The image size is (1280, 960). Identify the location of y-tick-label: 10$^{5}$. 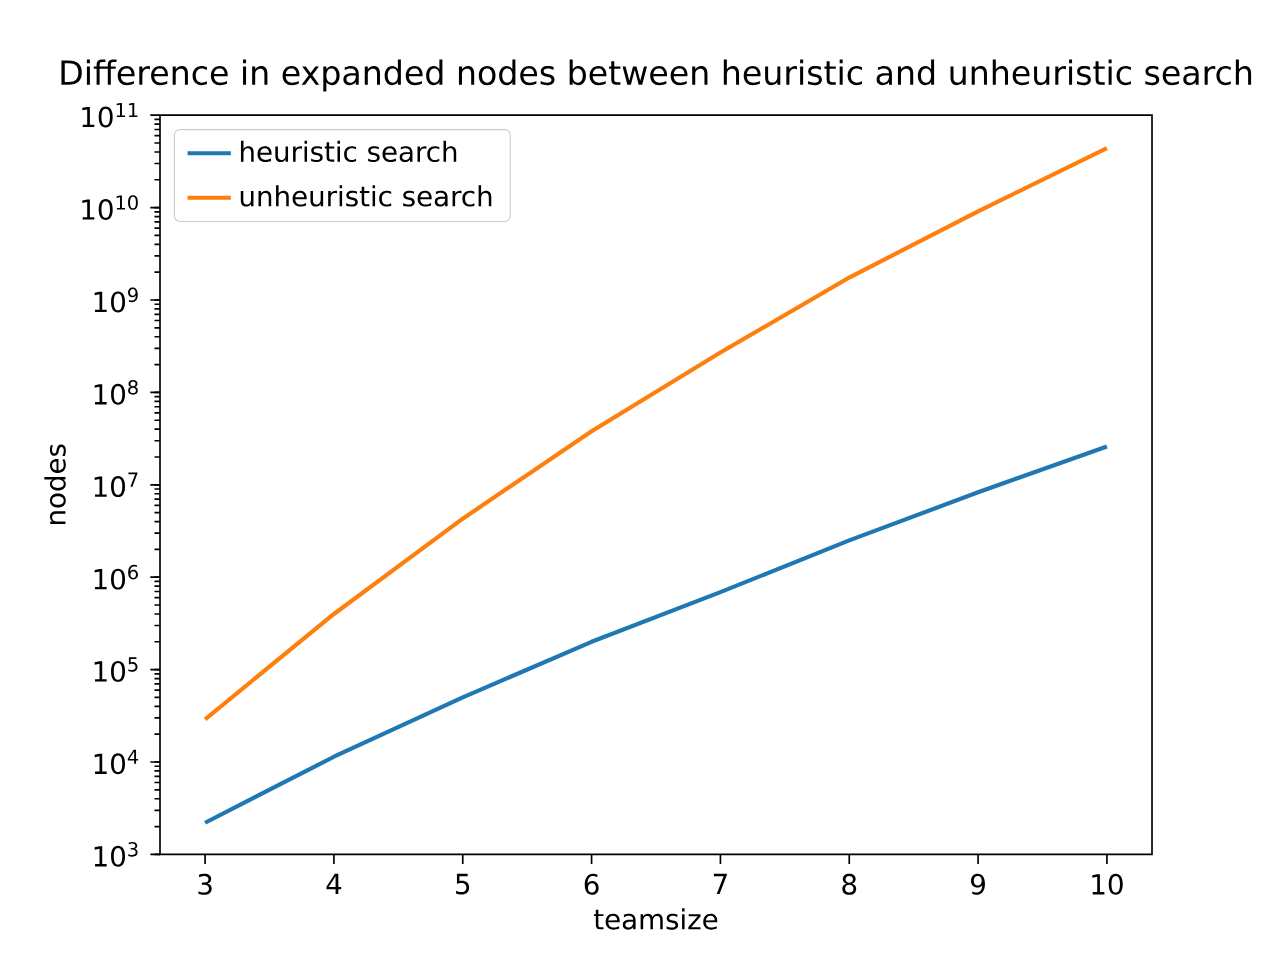
(116, 669).